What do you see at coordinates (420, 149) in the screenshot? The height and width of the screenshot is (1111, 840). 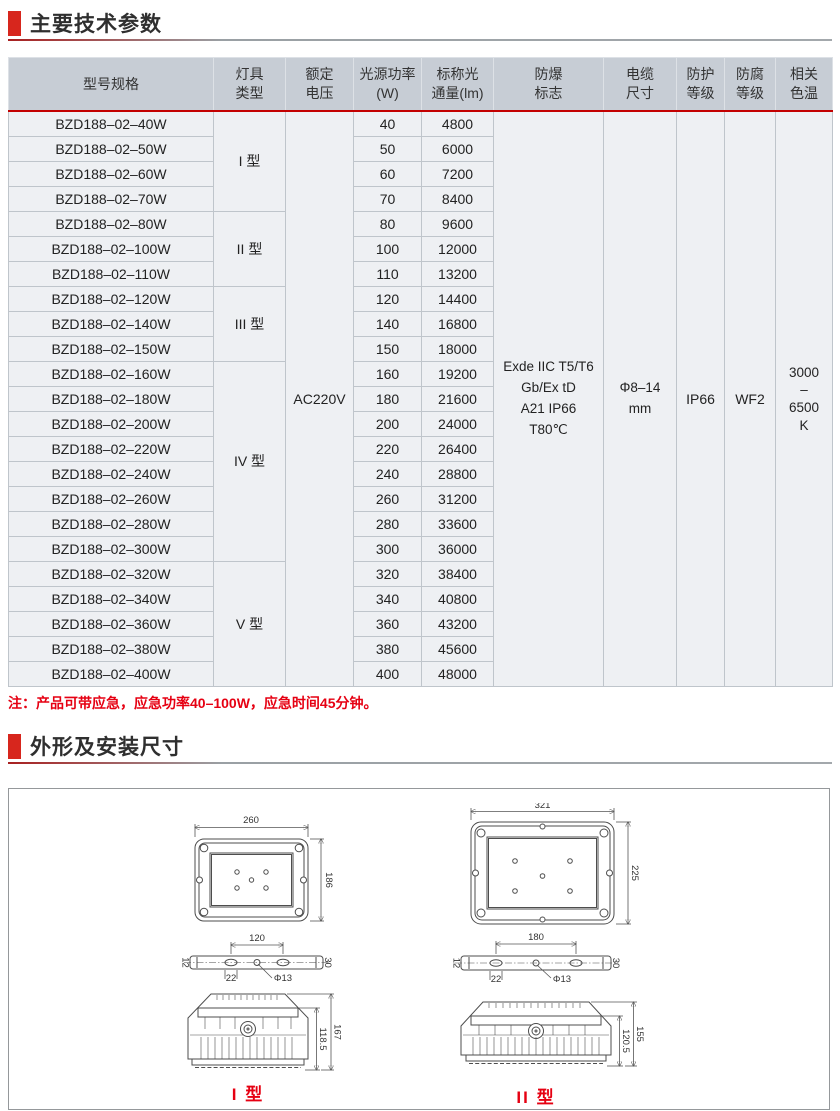 I see `table-row: BZD188–02–50W 50 6000` at bounding box center [420, 149].